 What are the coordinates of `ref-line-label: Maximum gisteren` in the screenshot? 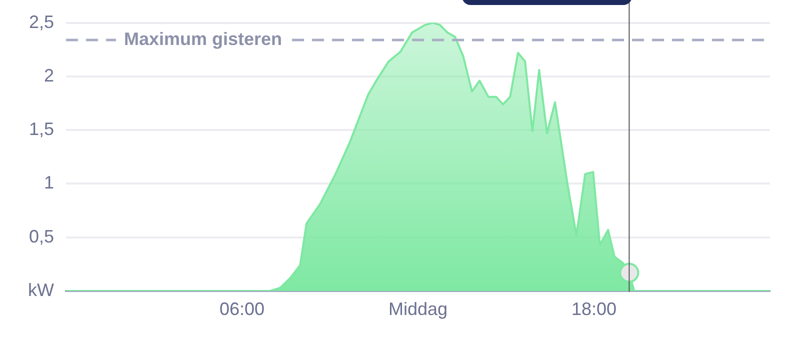 It's located at (203, 38).